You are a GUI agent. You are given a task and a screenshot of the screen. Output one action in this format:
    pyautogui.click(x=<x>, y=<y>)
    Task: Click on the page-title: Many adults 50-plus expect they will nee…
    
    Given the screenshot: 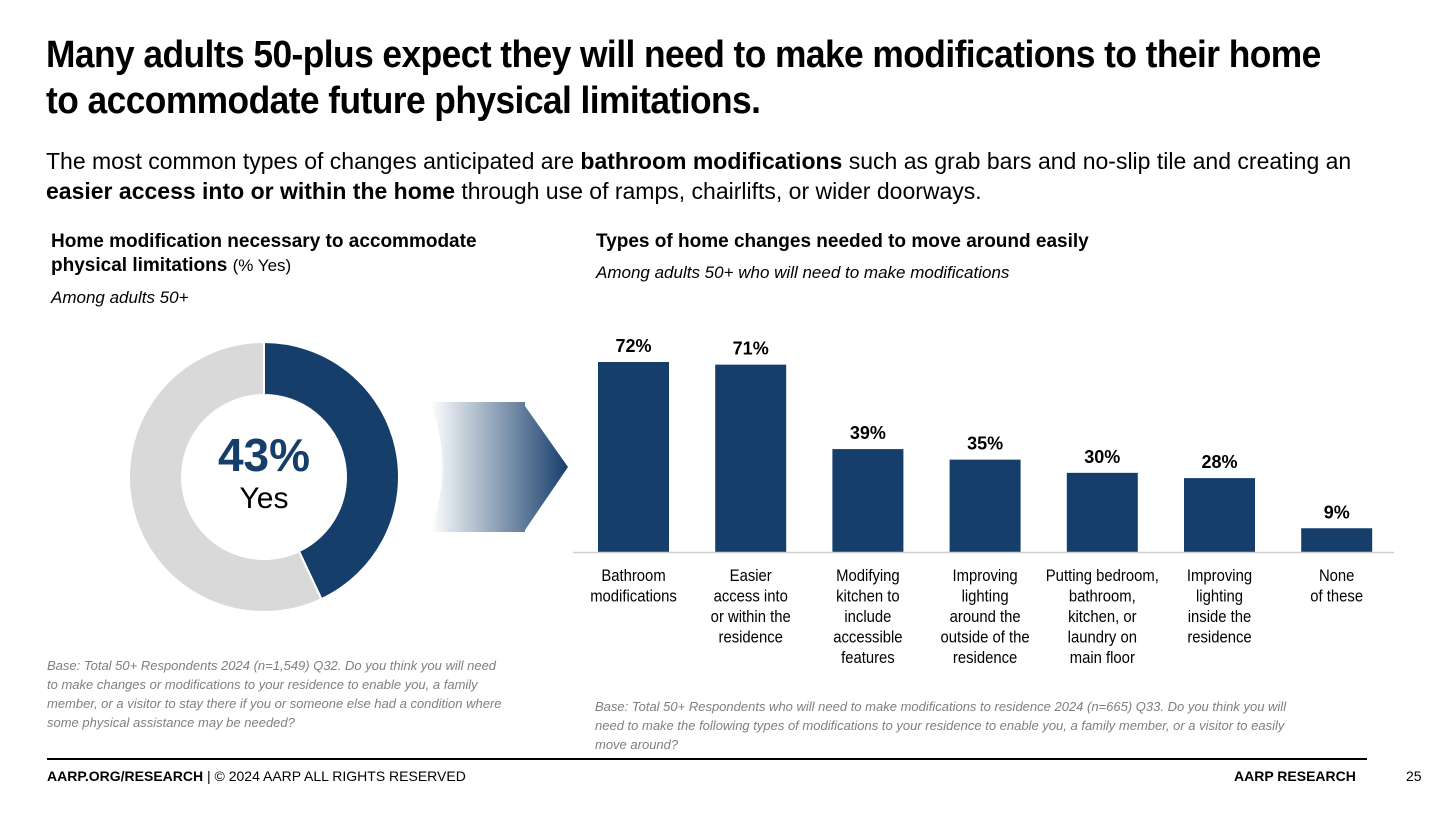 What is the action you would take?
    pyautogui.click(x=683, y=78)
    